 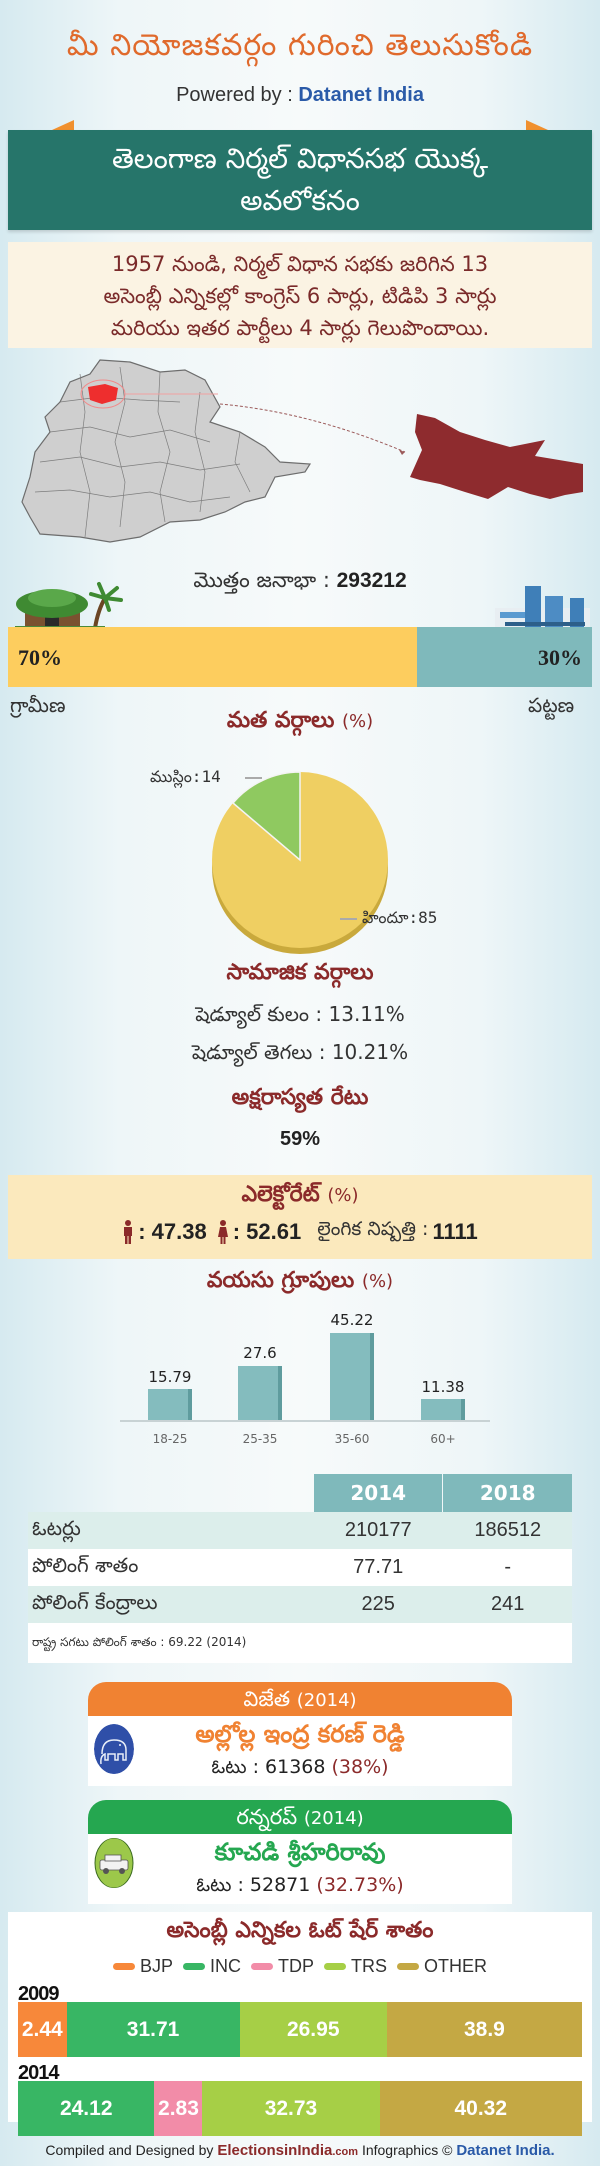 What do you see at coordinates (300, 1734) in the screenshot?
I see `winner-name: అల్లోల్ల ఇంద్ర కరణ్ రెడ్డి` at bounding box center [300, 1734].